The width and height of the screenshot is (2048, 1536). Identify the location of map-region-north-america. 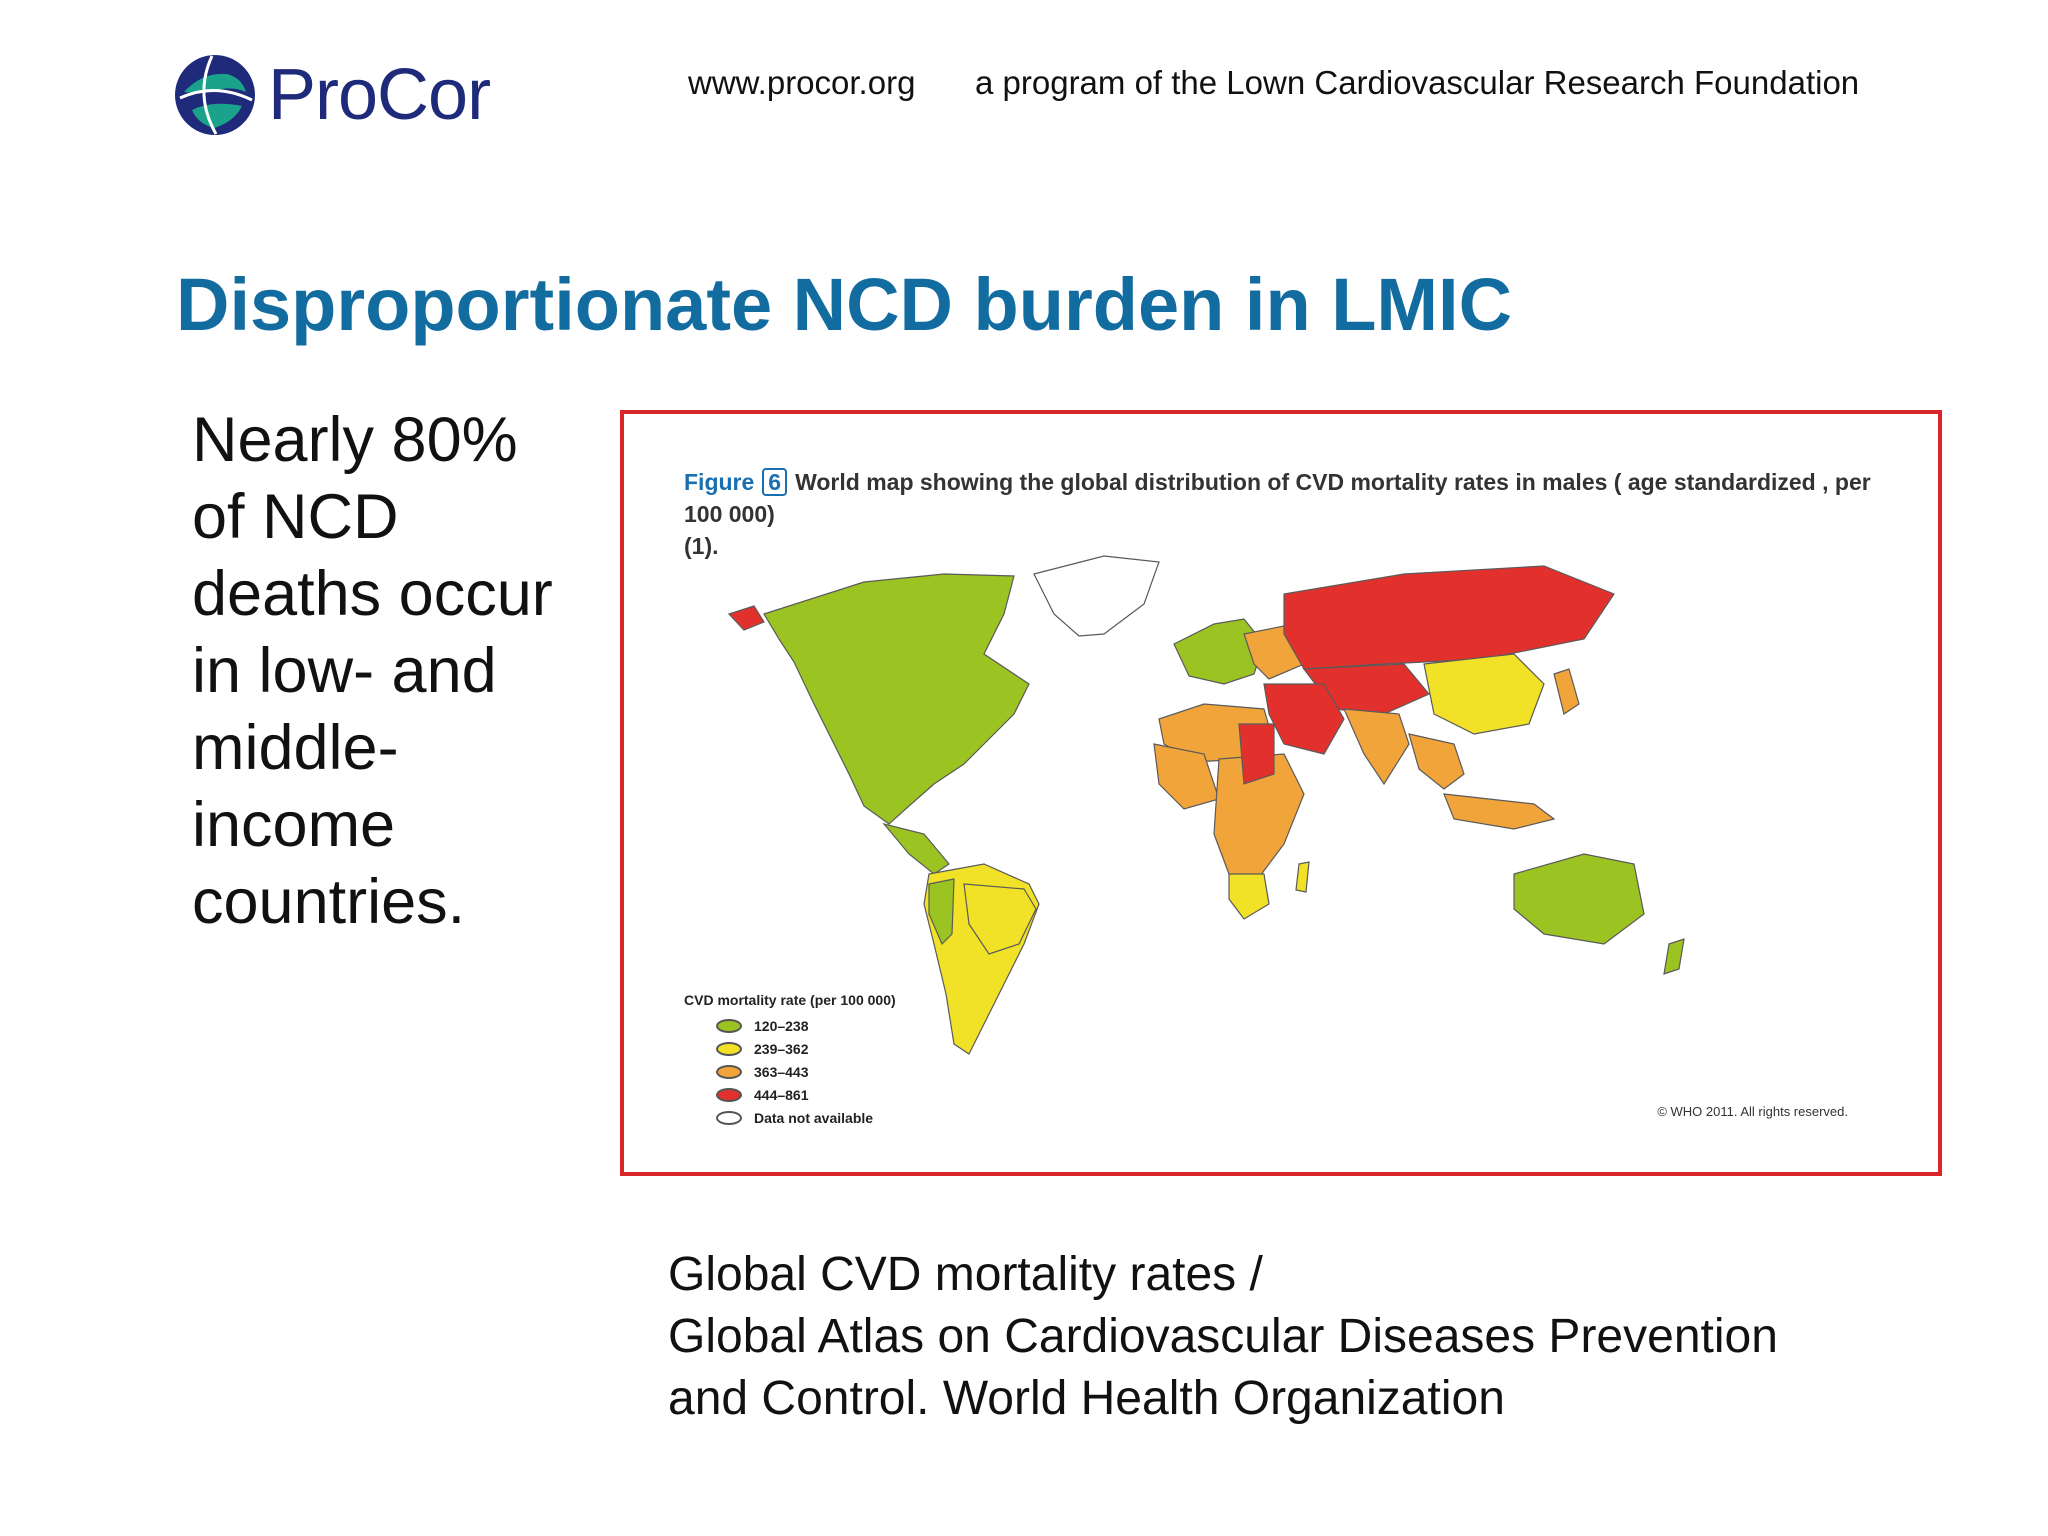
(896, 699).